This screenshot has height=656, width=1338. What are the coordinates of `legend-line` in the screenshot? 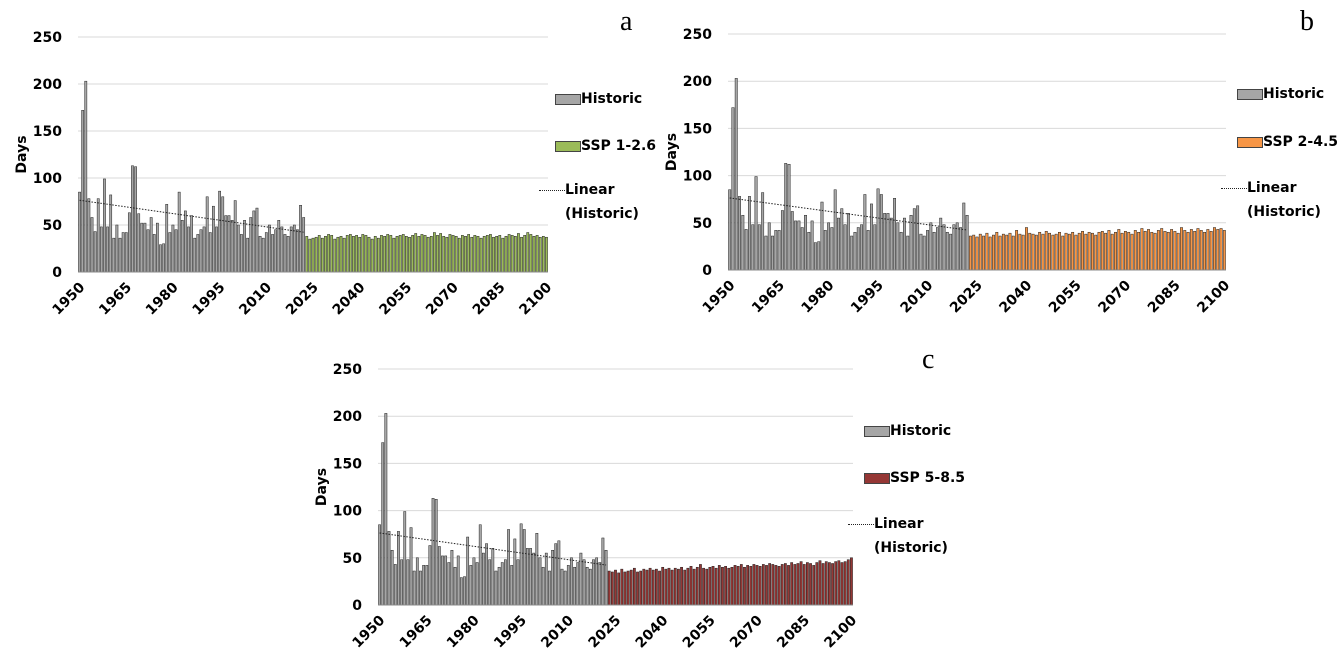 It's located at (861, 524).